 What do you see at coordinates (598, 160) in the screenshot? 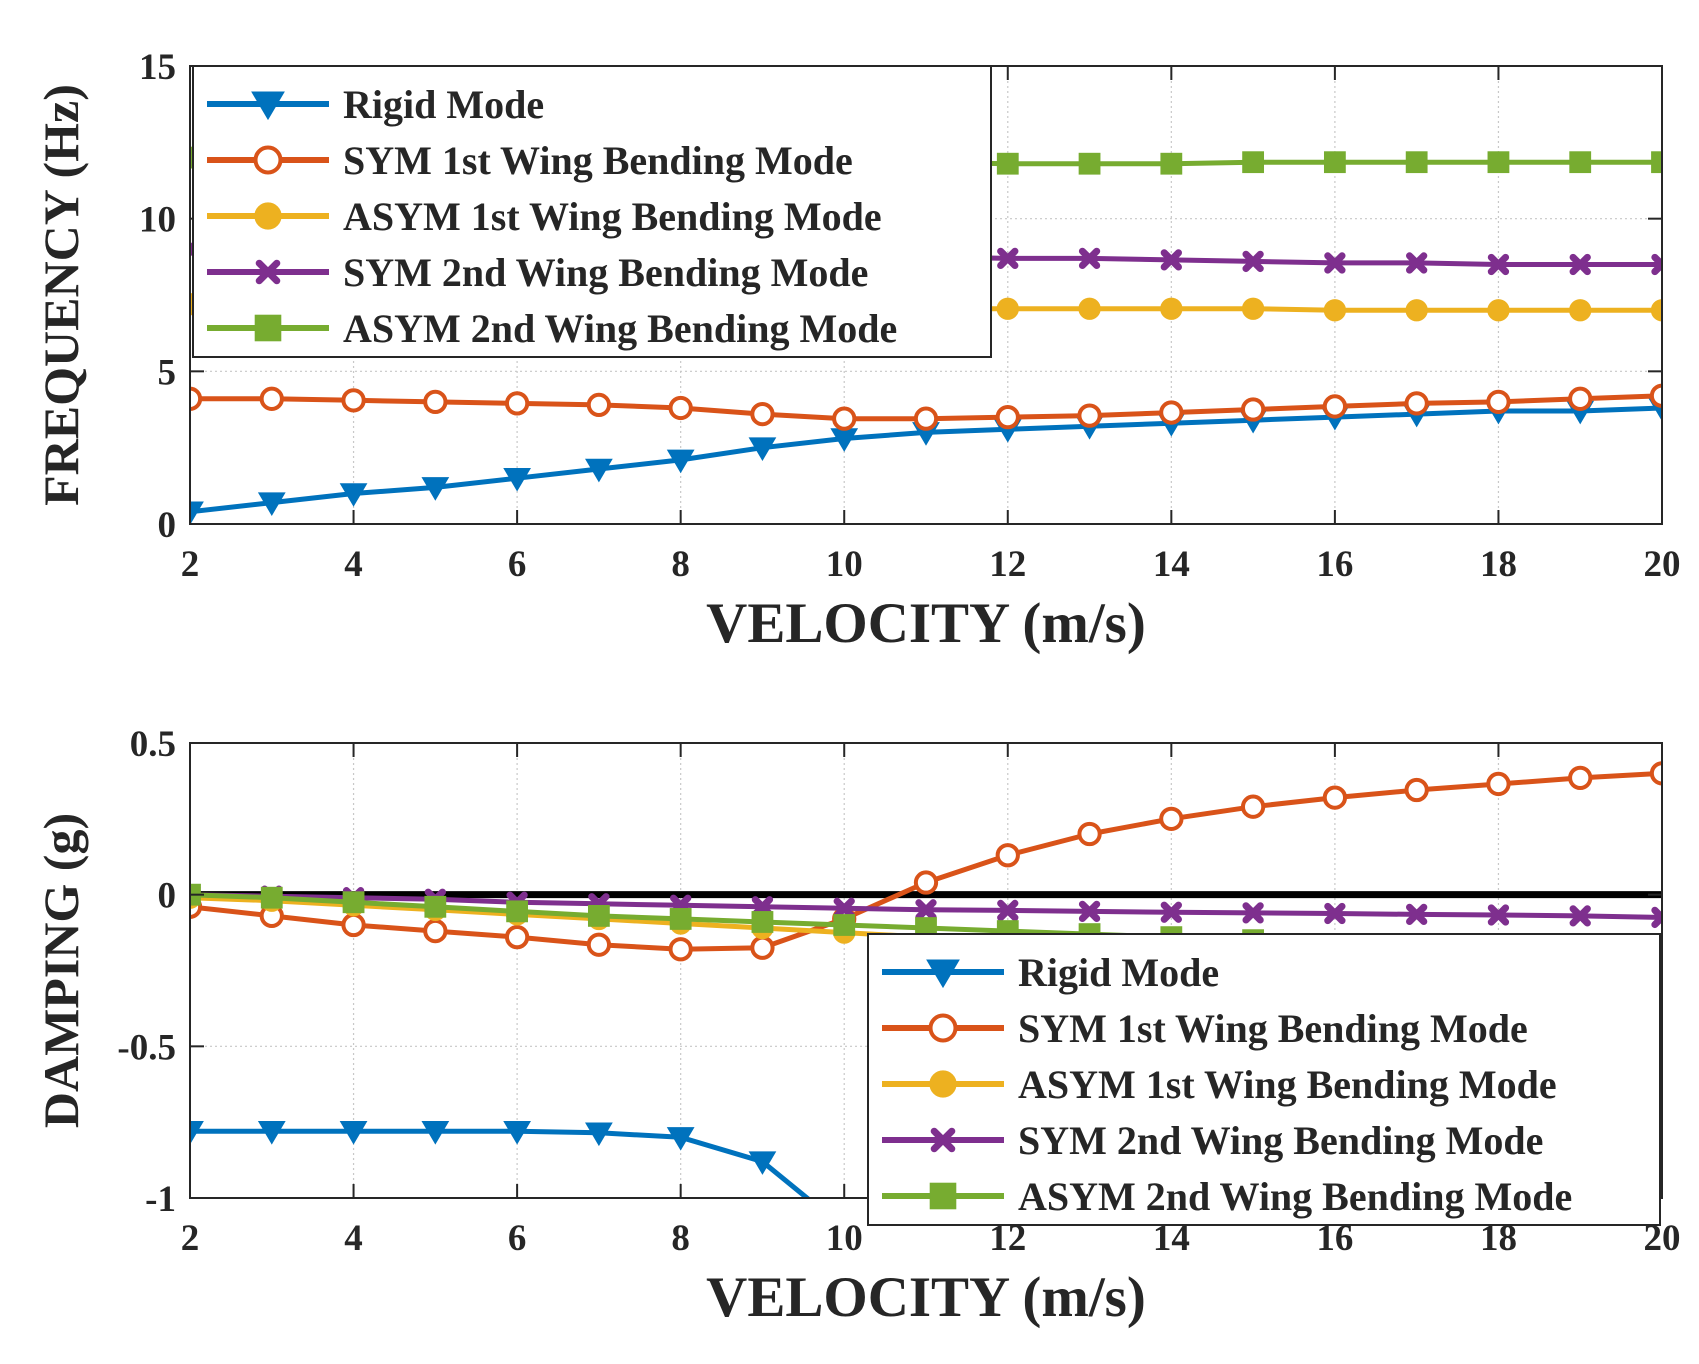
I see `frequency-legend-label: SYM 1st Wing Bending Mode` at bounding box center [598, 160].